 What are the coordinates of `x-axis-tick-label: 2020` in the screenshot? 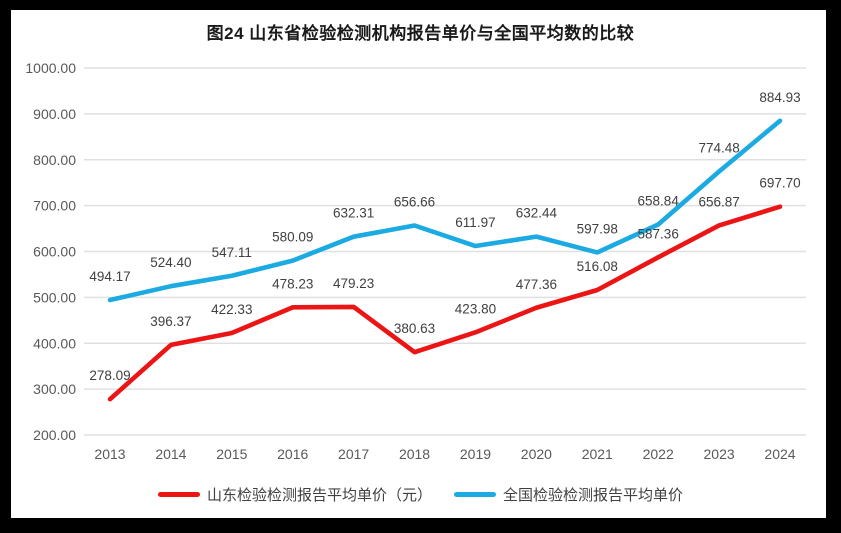 It's located at (536, 454).